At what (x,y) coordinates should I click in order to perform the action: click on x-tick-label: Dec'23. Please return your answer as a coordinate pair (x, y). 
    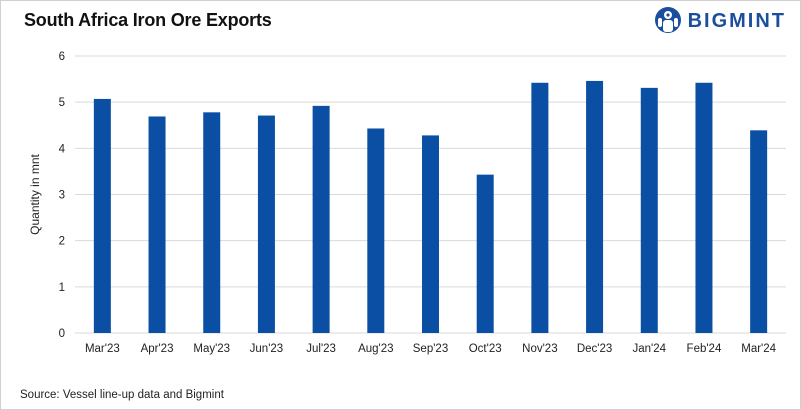
    Looking at the image, I should click on (594, 349).